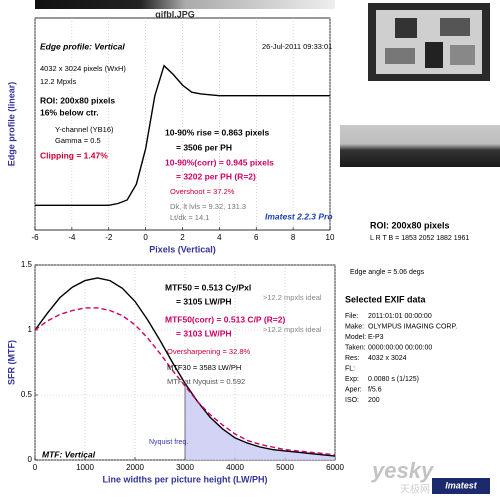  What do you see at coordinates (415, 489) in the screenshot?
I see `watermark-sub: 天极网` at bounding box center [415, 489].